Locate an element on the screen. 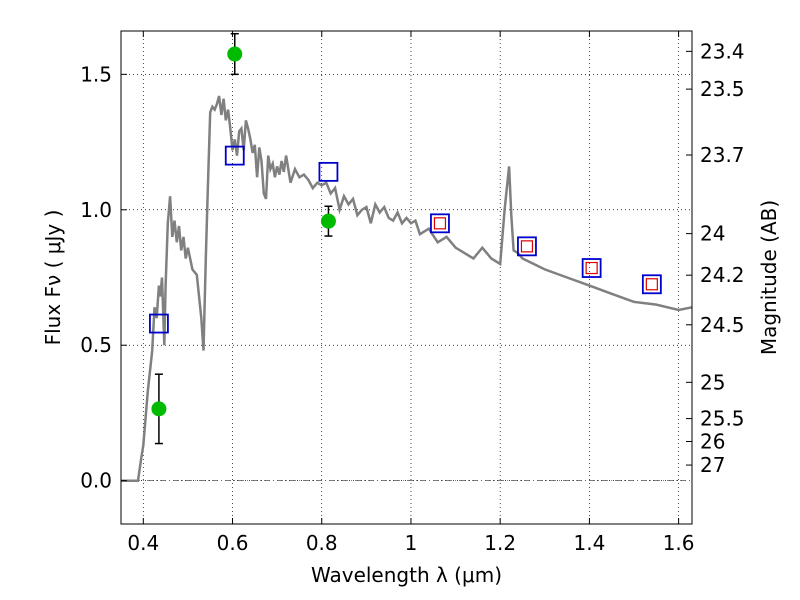 This screenshot has height=600, width=800. y-tick-label: 0.5 is located at coordinates (96, 345).